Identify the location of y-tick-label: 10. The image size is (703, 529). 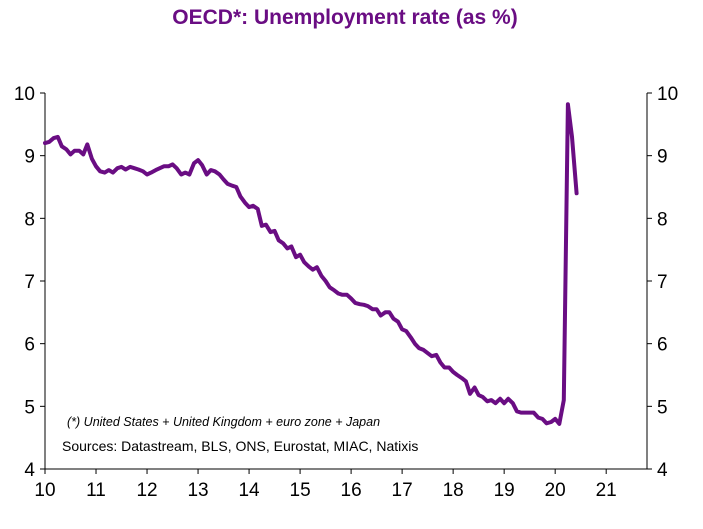
(24, 94).